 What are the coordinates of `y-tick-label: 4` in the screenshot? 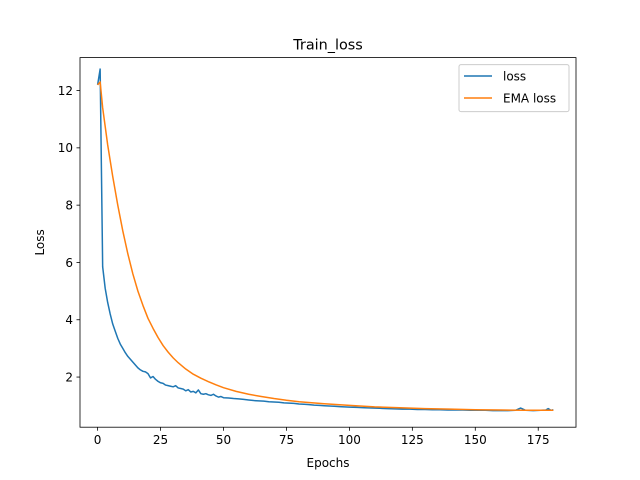 It's located at (69, 320).